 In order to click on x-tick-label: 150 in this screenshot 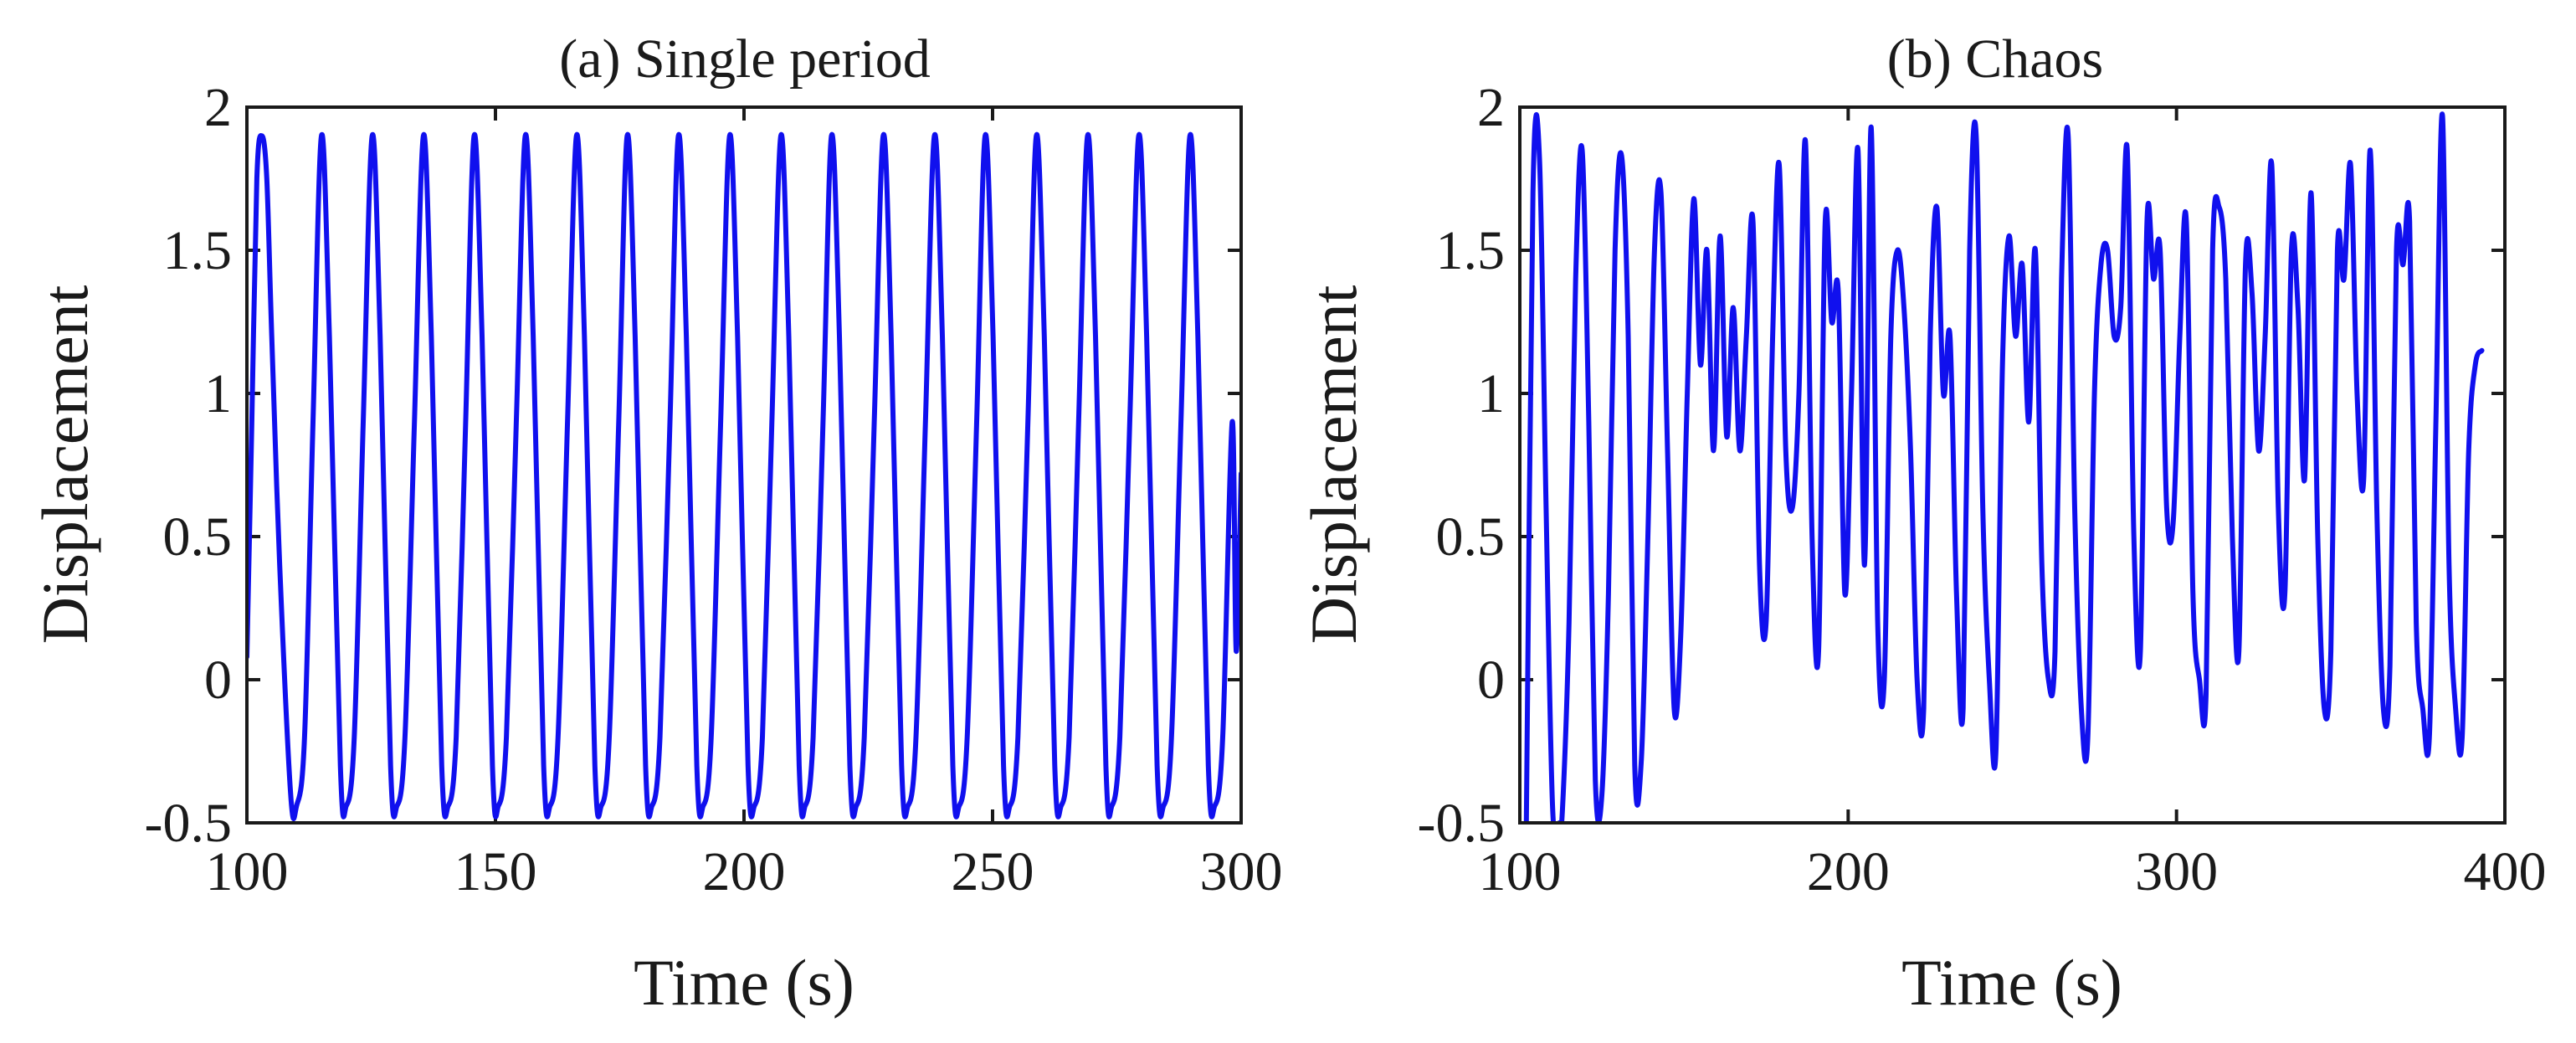, I will do `click(495, 872)`.